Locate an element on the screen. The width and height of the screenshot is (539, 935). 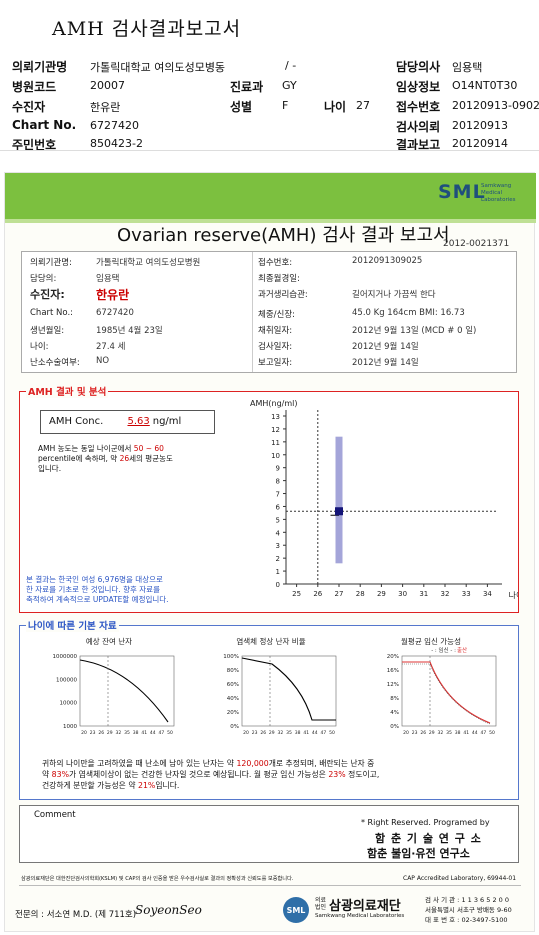
info-value: NO is located at coordinates (103, 361).